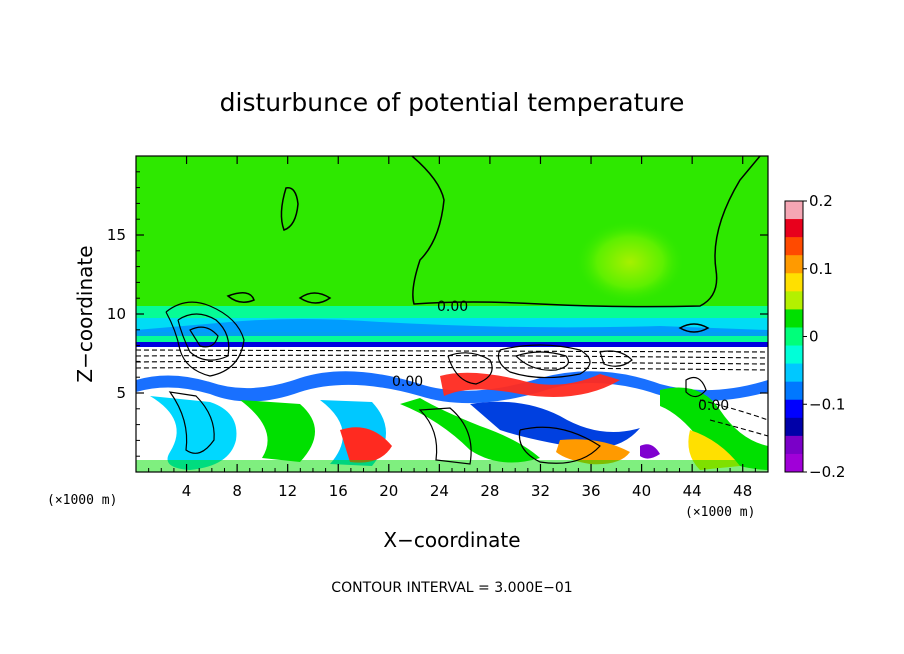 The height and width of the screenshot is (654, 904). I want to click on colorbar-tick-label: 0, so click(814, 337).